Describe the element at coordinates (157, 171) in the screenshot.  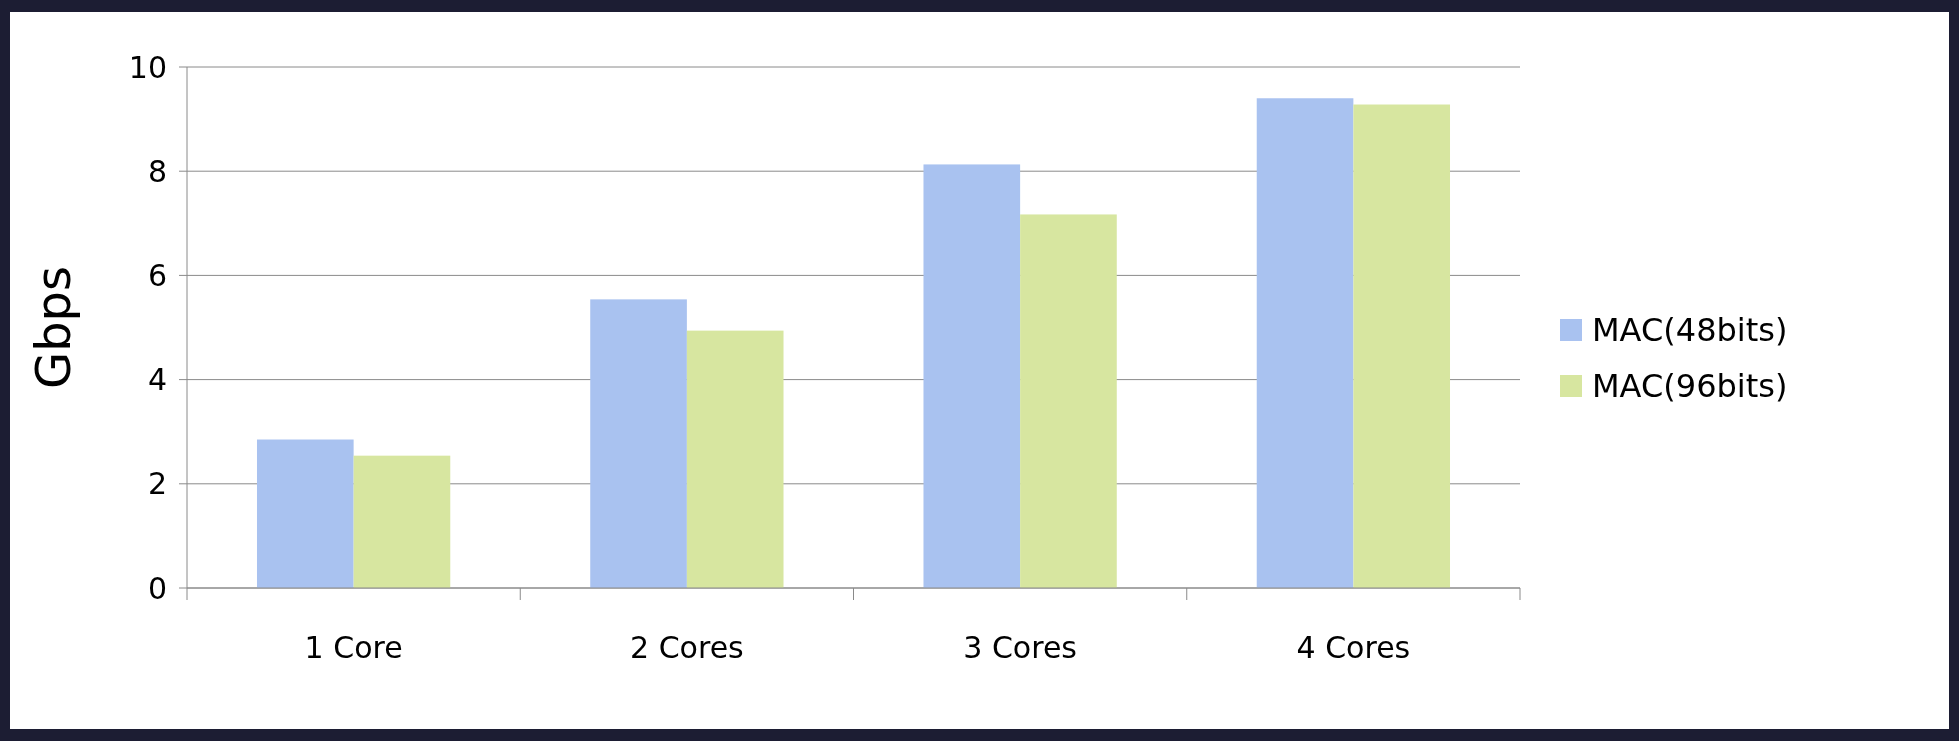
I see `y-tick-label: 8` at that location.